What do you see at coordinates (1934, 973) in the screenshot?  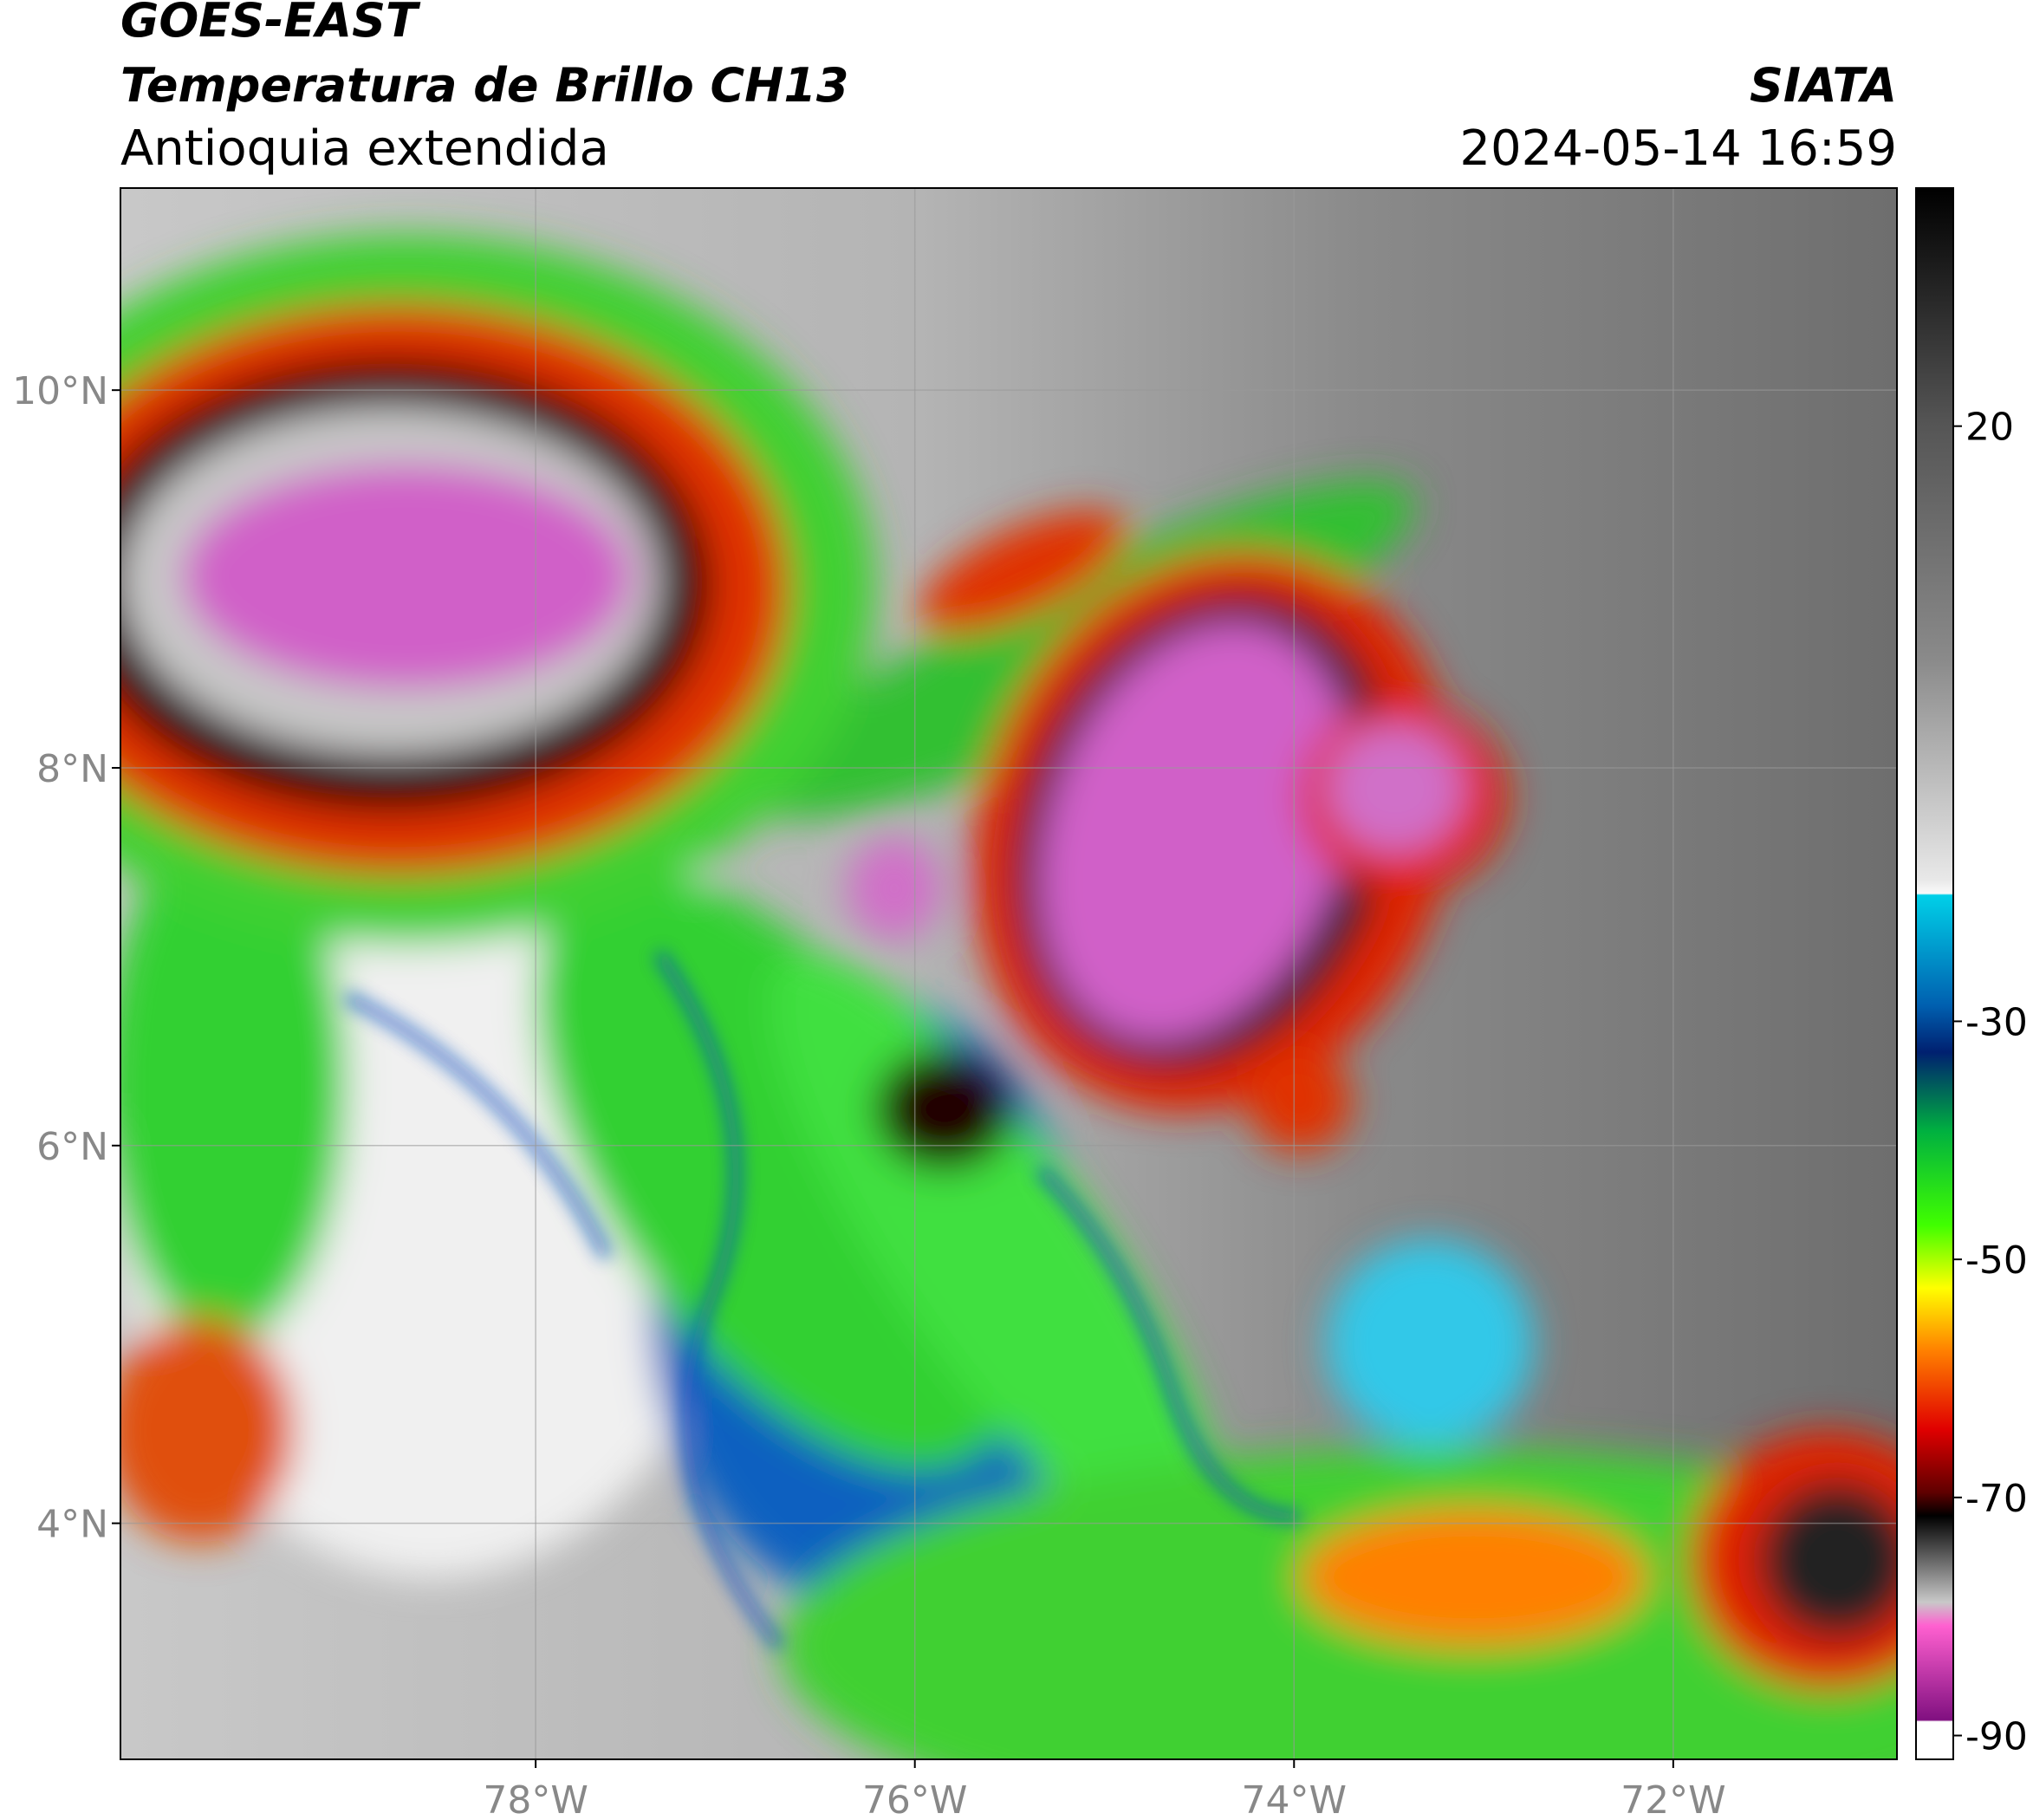 I see `colorbar` at bounding box center [1934, 973].